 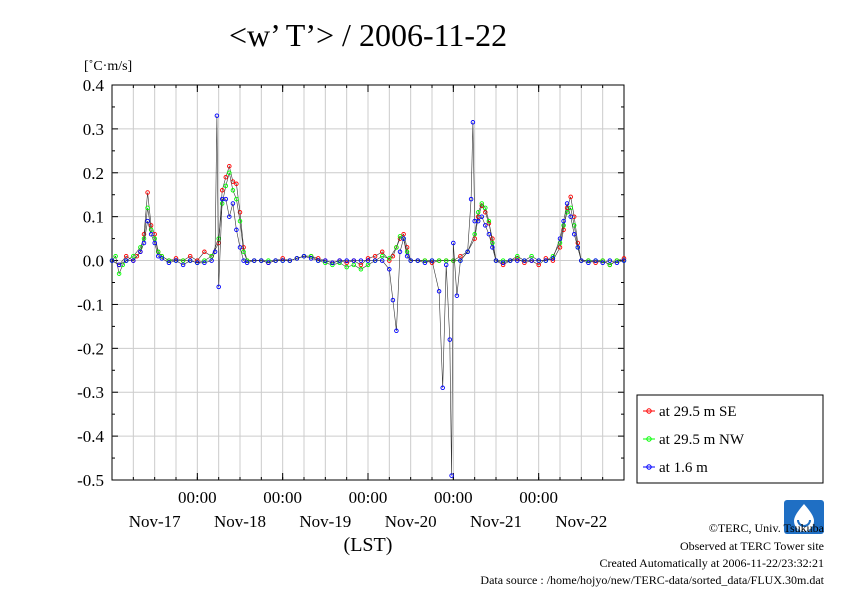 What do you see at coordinates (155, 521) in the screenshot?
I see `x-day-label: Nov-17` at bounding box center [155, 521].